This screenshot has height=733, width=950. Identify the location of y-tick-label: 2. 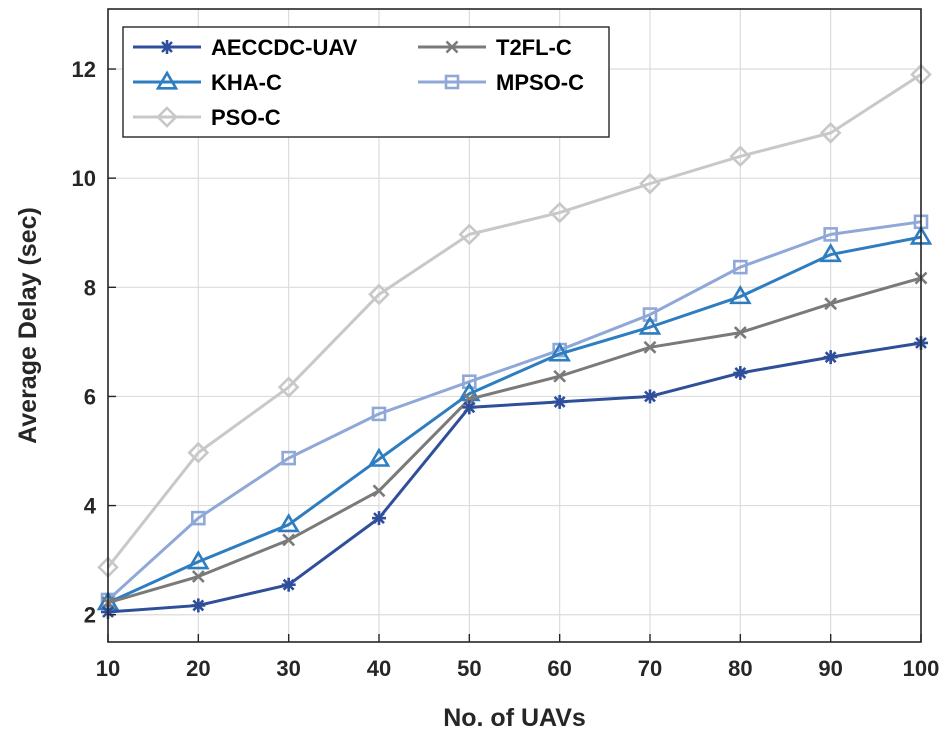
(90, 615).